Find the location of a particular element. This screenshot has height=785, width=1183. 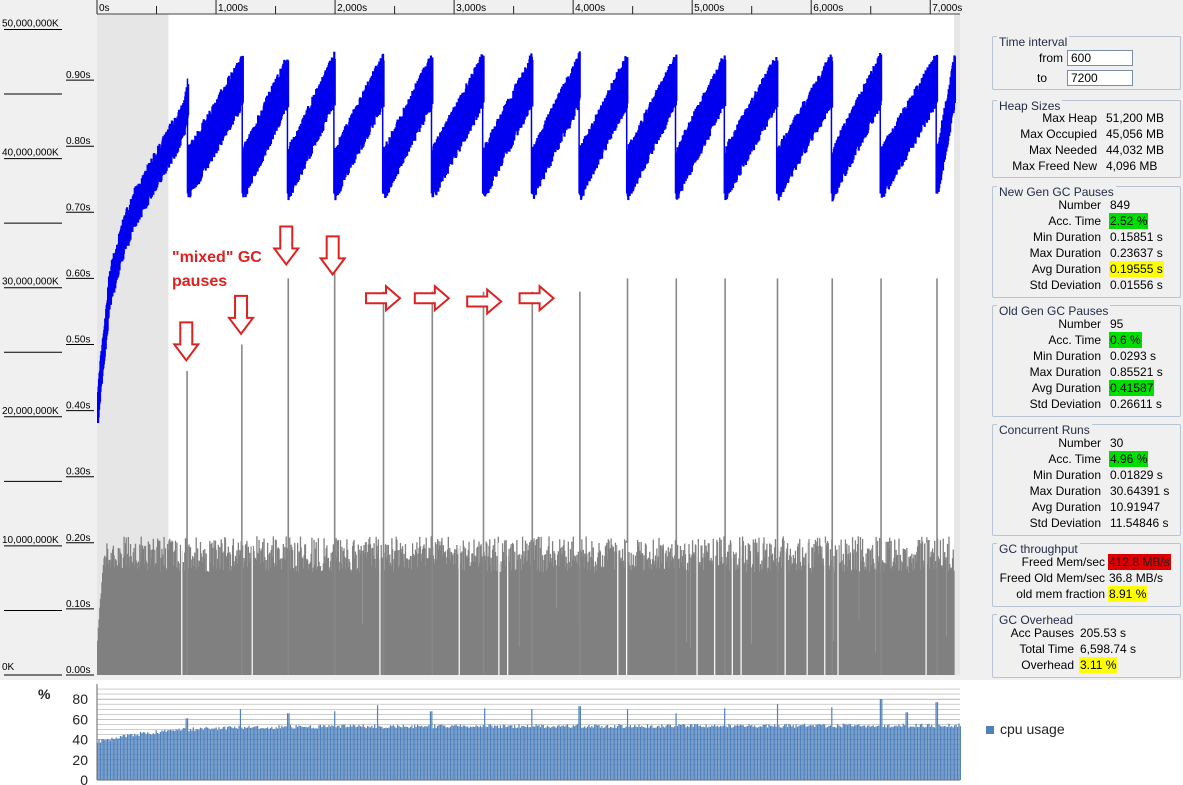

from-input is located at coordinates (1100, 58).